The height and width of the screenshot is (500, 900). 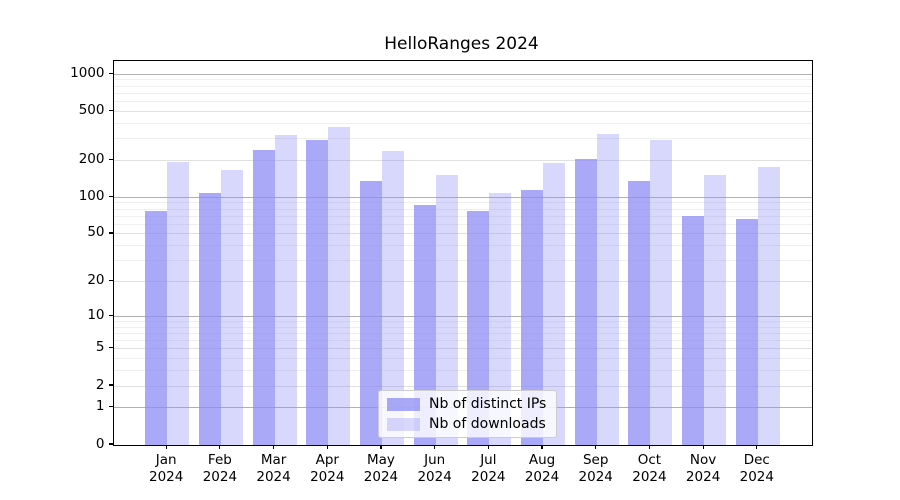 What do you see at coordinates (435, 469) in the screenshot?
I see `x-axis-tick-label: Jun 2024` at bounding box center [435, 469].